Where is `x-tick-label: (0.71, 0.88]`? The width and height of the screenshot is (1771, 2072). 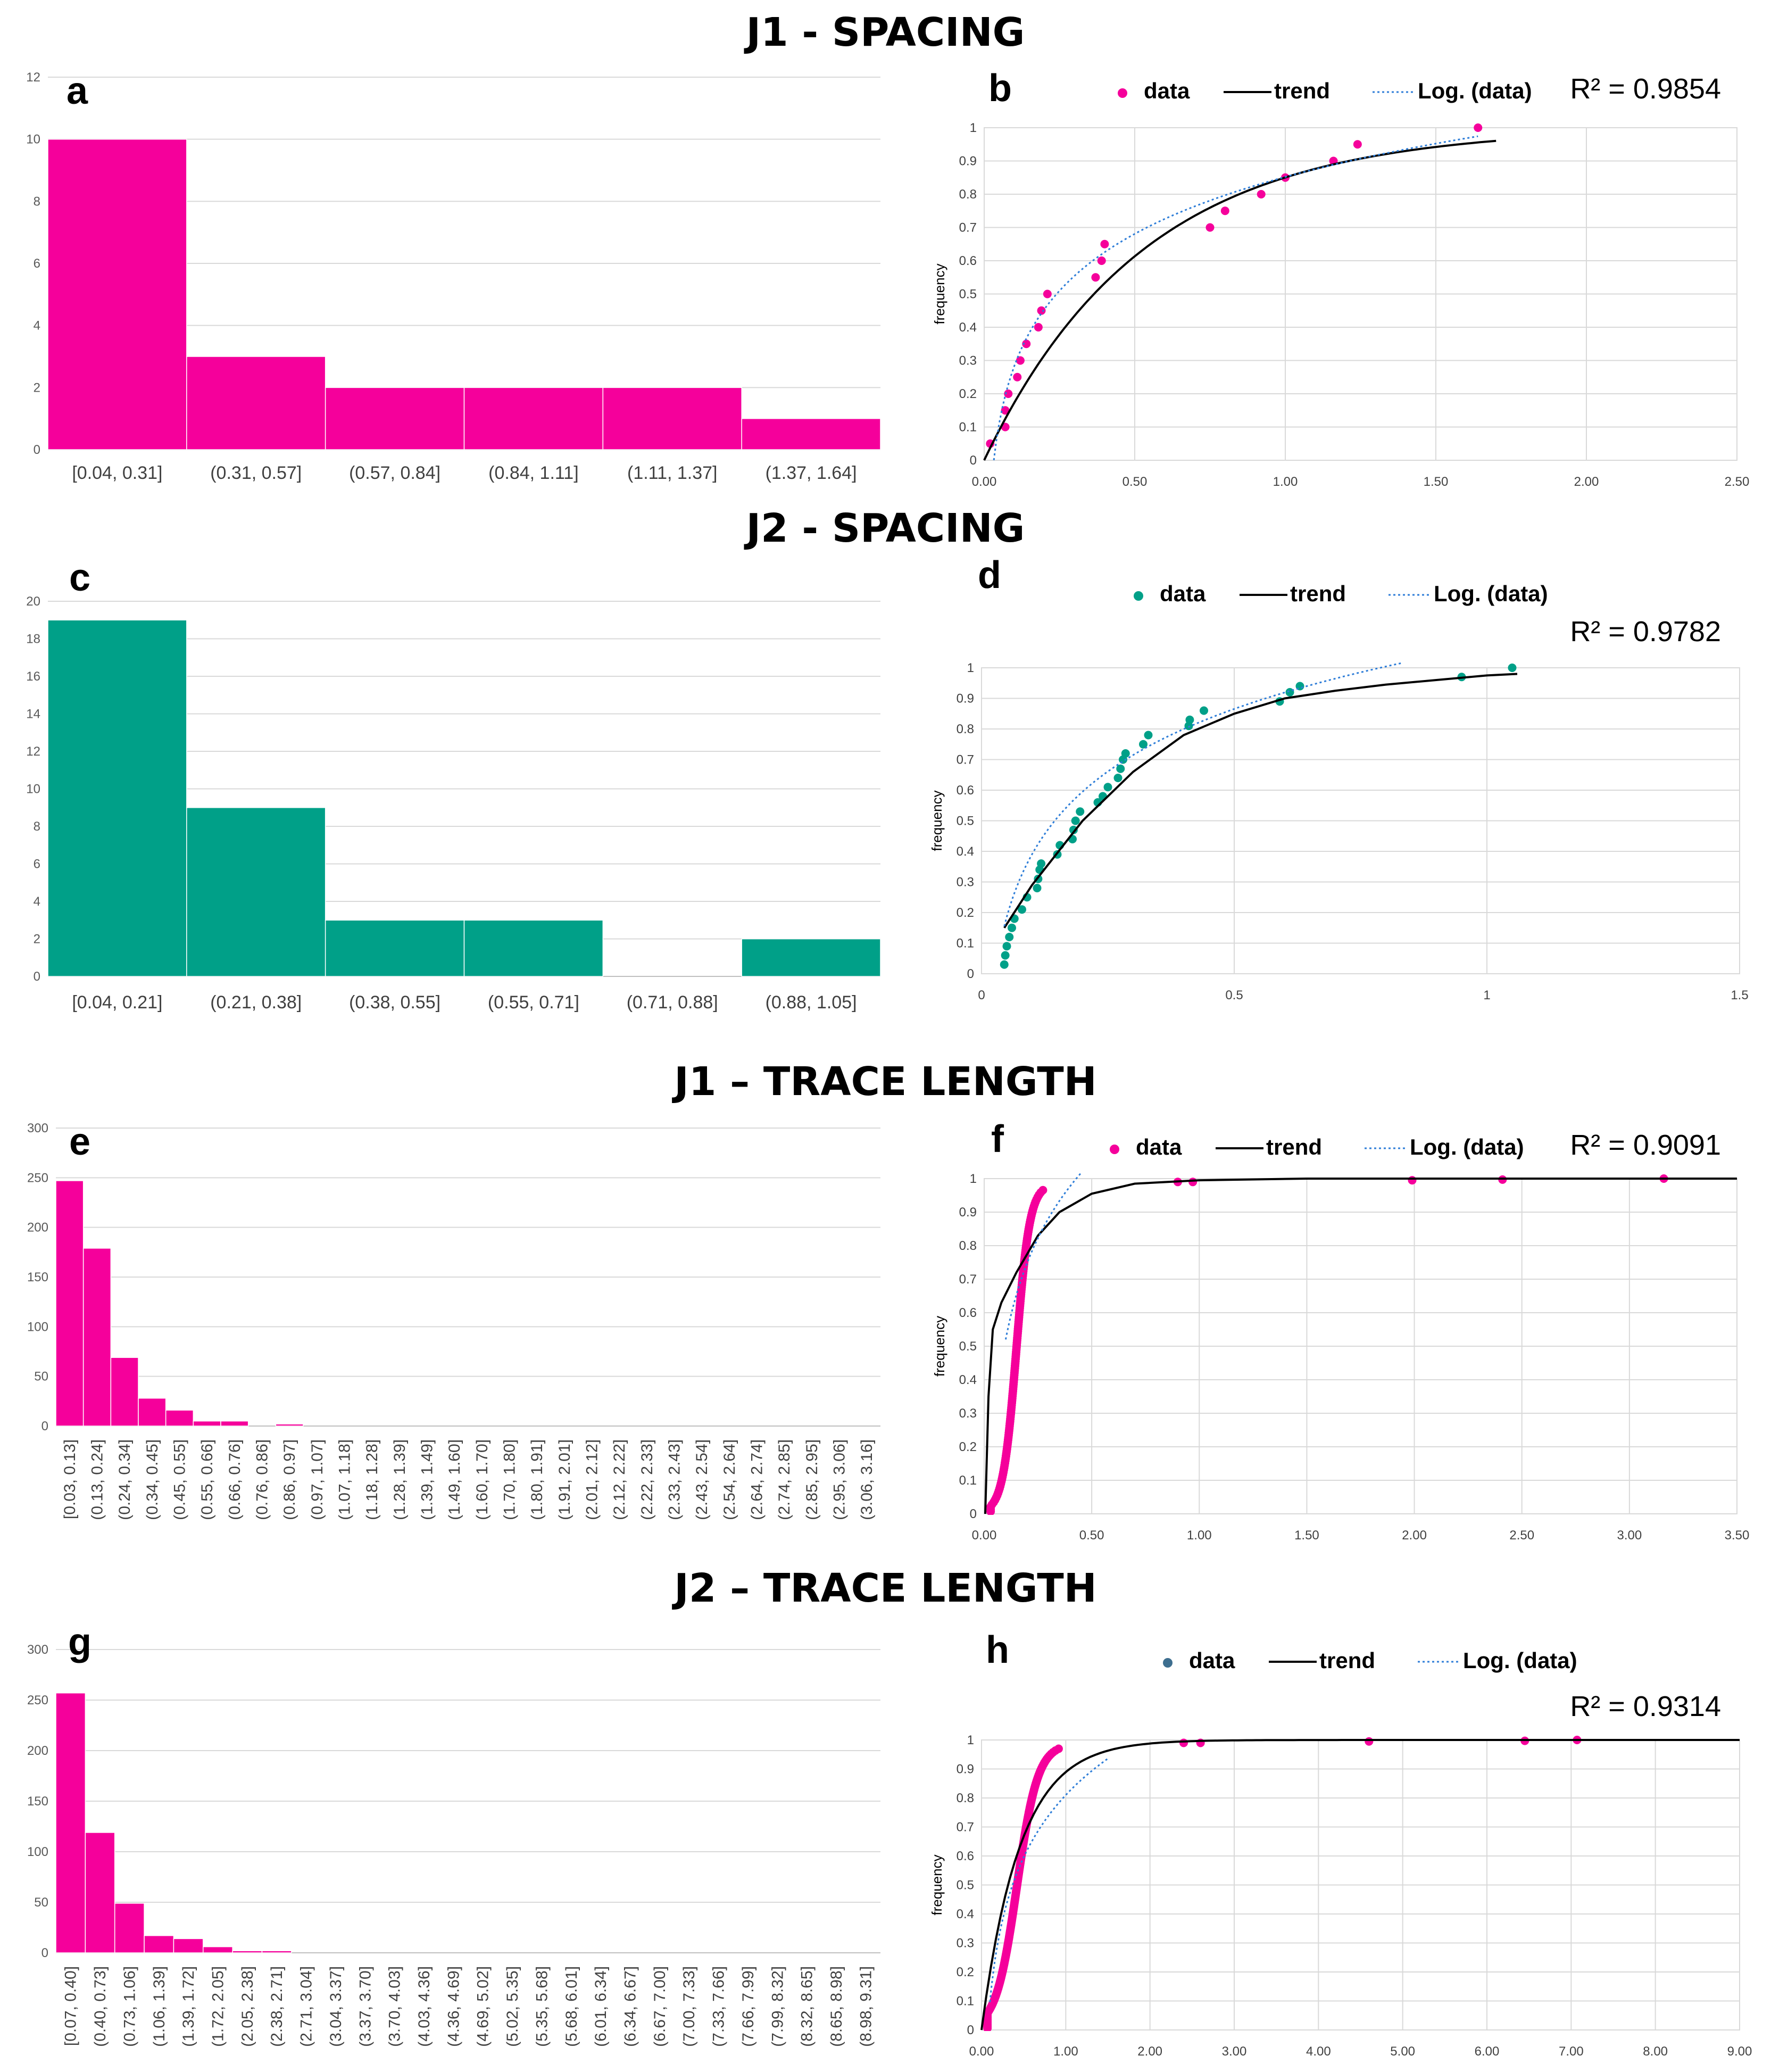
x-tick-label: (0.71, 0.88] is located at coordinates (672, 1003).